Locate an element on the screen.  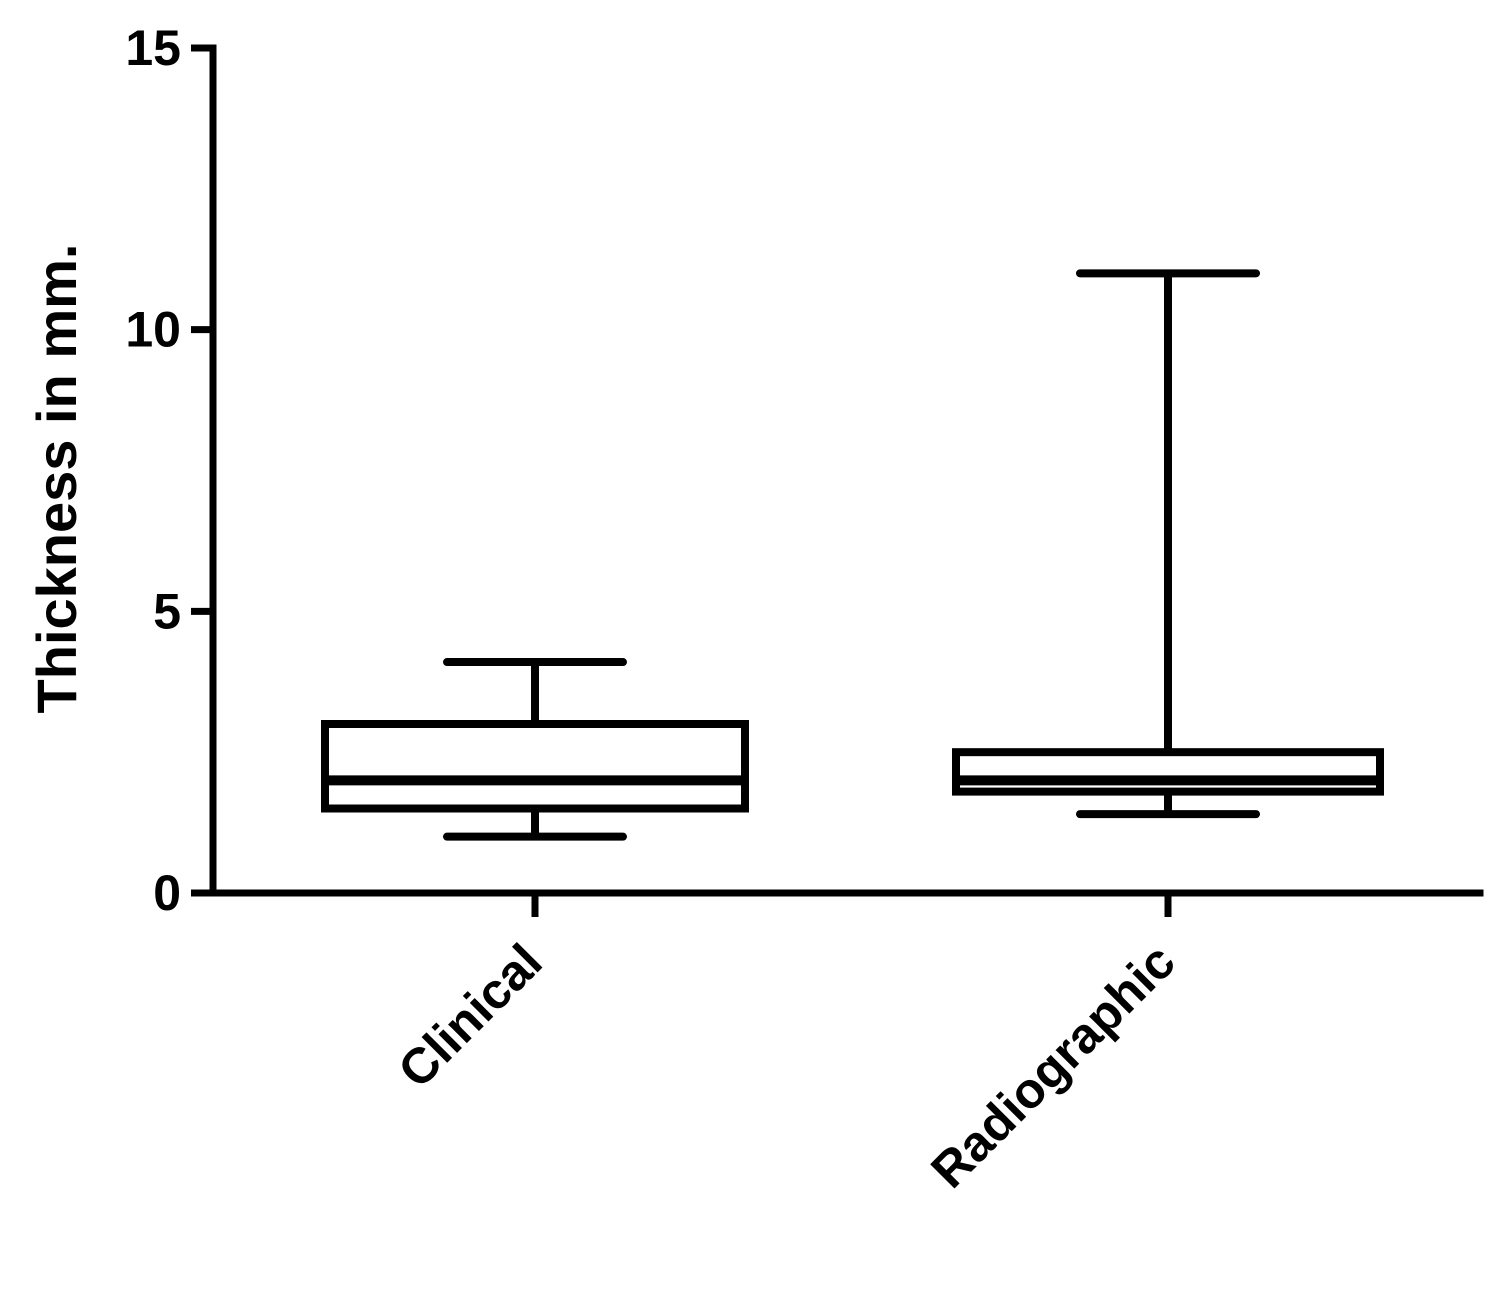
y-tick-label: 0 is located at coordinates (167, 893).